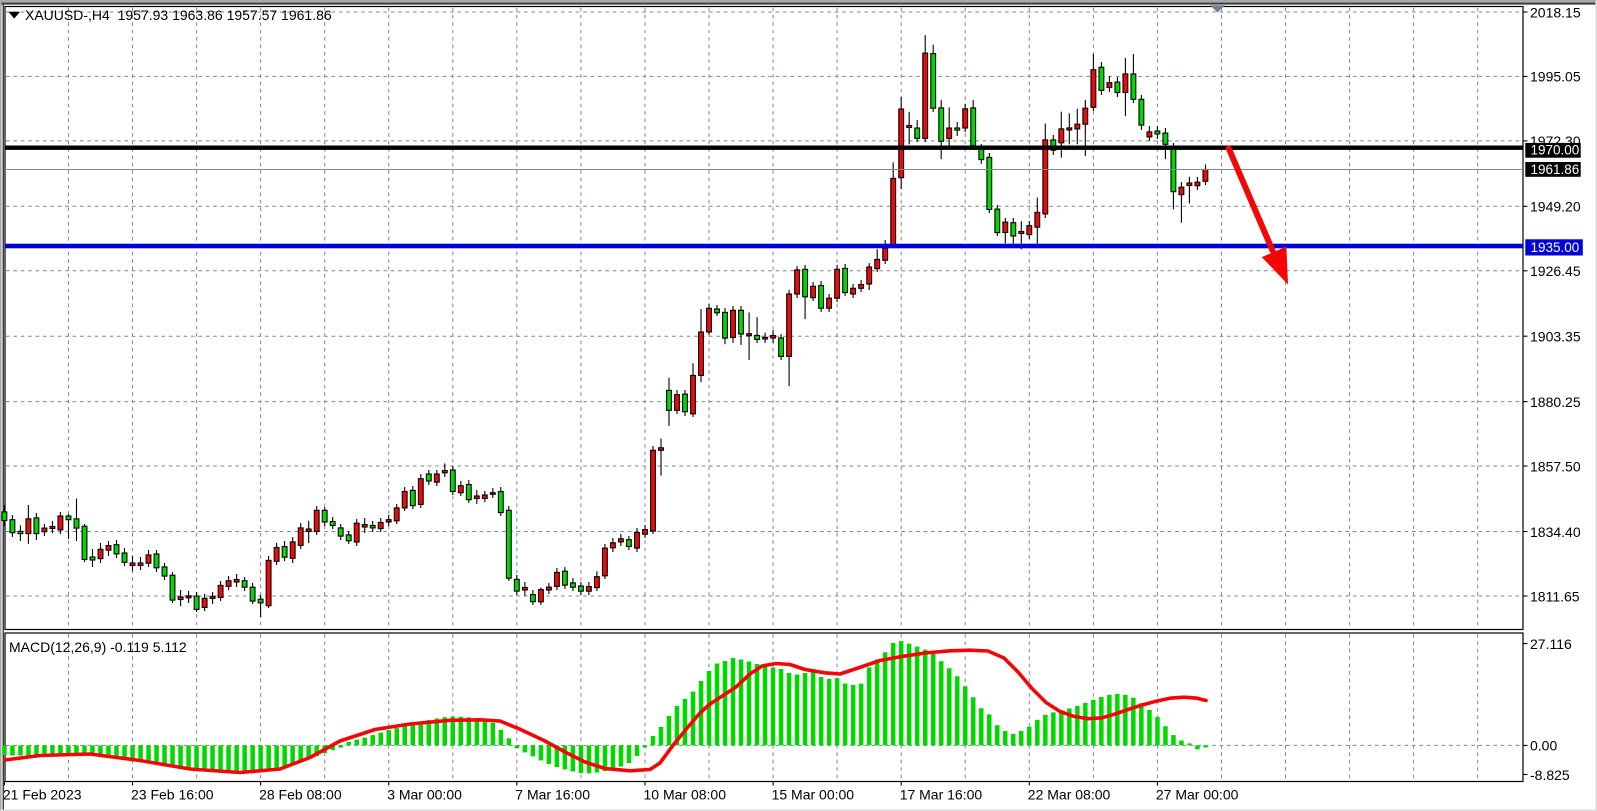 This screenshot has width=1597, height=811. I want to click on svg-text: 1961.86, so click(1555, 169).